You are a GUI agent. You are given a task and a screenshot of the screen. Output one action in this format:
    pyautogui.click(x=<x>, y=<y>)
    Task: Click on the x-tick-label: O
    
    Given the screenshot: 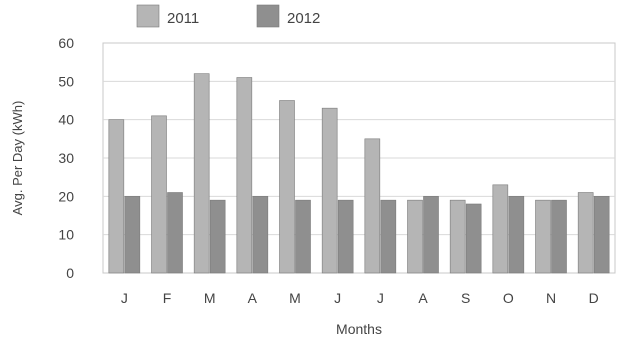 What is the action you would take?
    pyautogui.click(x=508, y=298)
    